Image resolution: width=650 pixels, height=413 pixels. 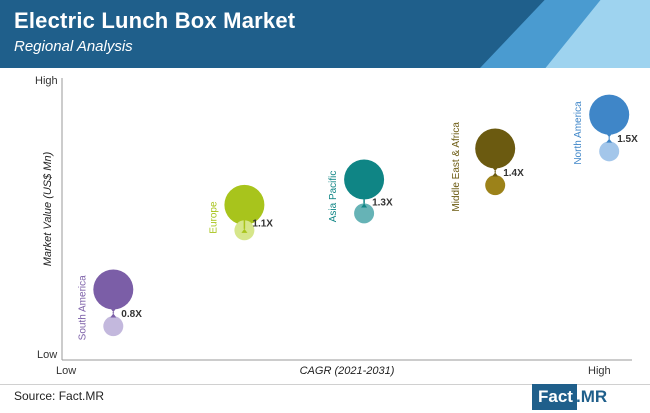 What do you see at coordinates (48, 208) in the screenshot?
I see `y-axis-label: Market Value (US$ Mn)` at bounding box center [48, 208].